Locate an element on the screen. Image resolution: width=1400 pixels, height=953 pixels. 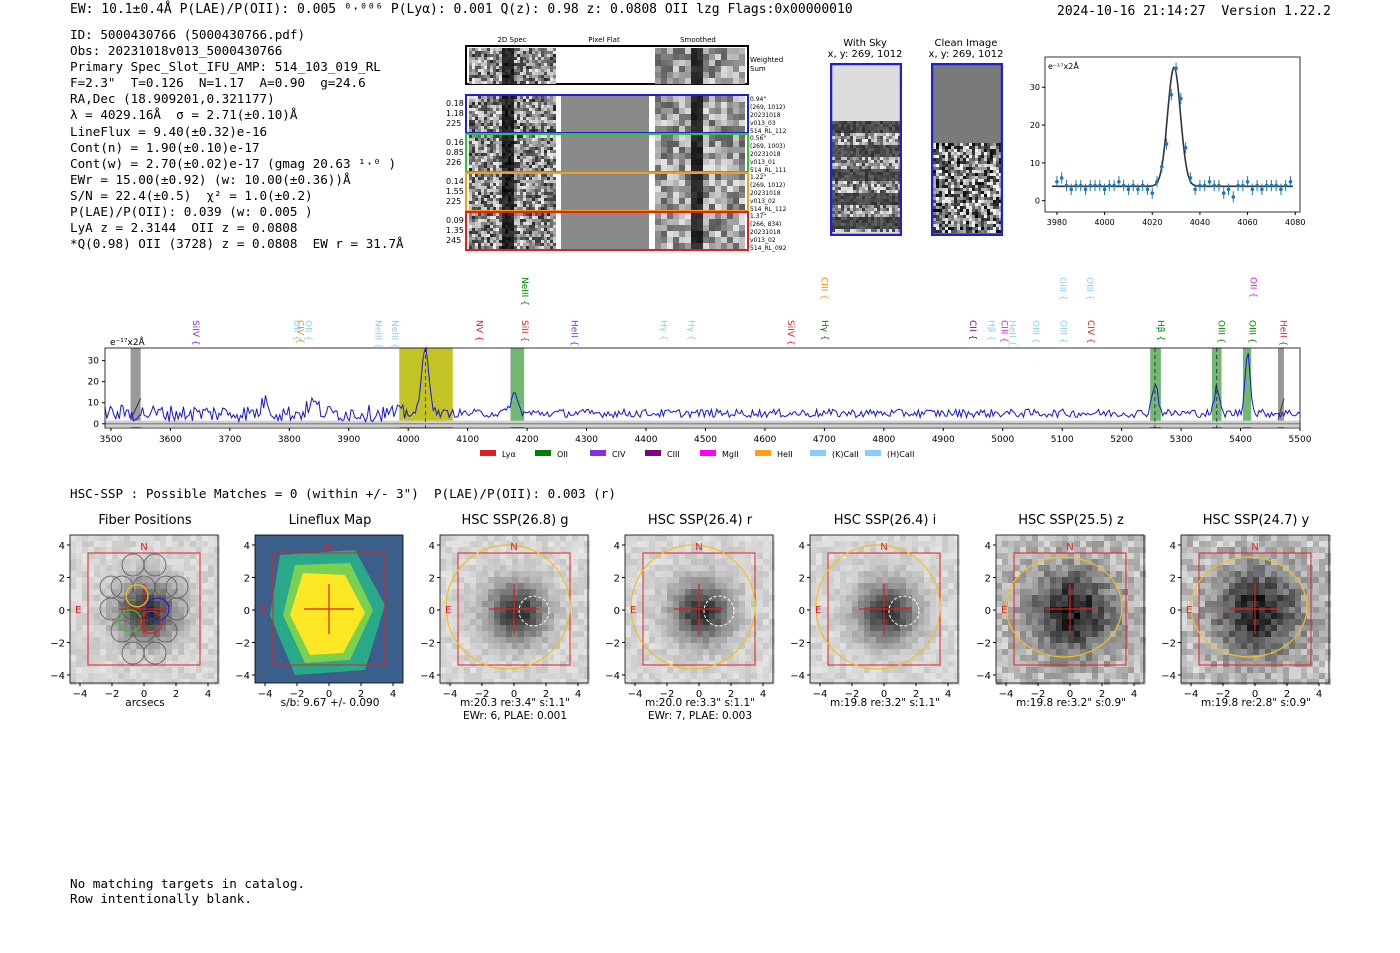
row-meta: 514_RL_111 is located at coordinates (768, 170).